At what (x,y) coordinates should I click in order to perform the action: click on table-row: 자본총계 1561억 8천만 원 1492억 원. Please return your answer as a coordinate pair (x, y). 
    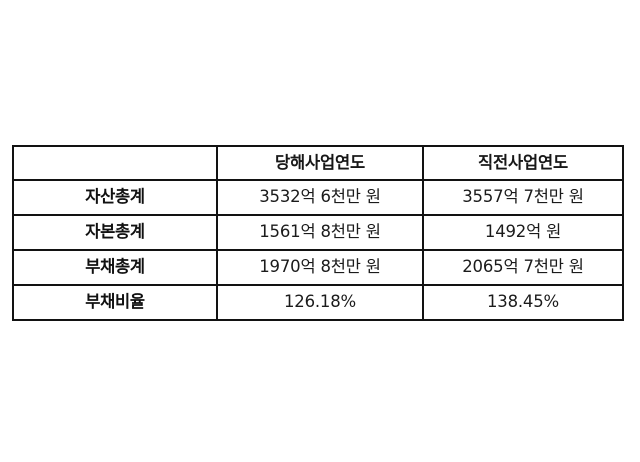
    Looking at the image, I should click on (318, 232).